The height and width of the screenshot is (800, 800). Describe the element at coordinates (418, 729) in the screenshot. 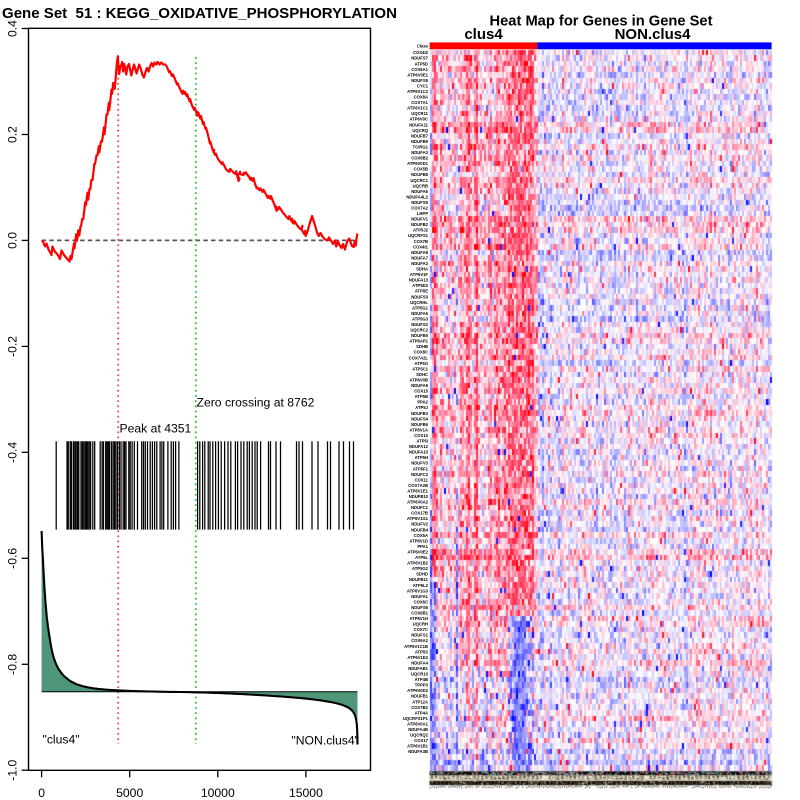

I see `svg-text: NDUFA4B` at that location.